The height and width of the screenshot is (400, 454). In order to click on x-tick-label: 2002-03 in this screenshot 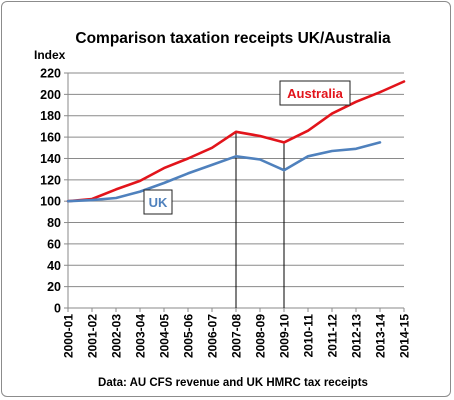, I will do `click(117, 336)`.